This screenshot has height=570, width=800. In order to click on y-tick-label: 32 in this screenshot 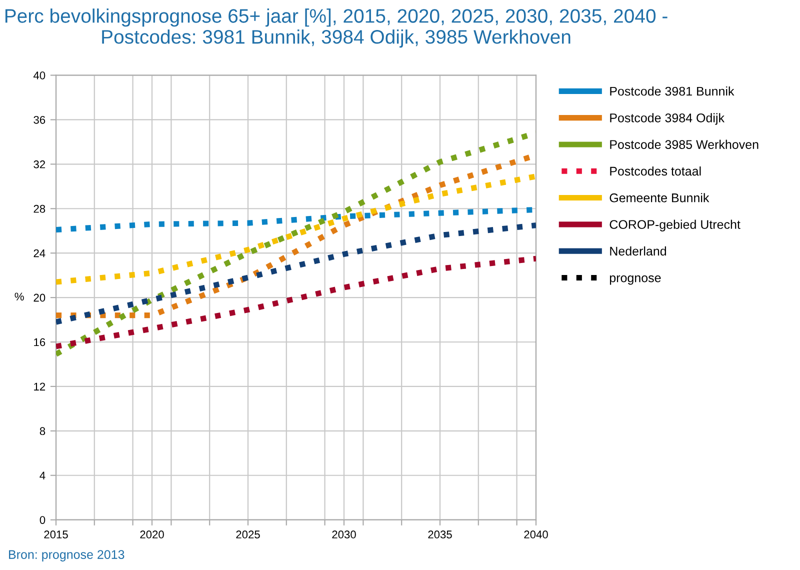, I will do `click(40, 164)`.